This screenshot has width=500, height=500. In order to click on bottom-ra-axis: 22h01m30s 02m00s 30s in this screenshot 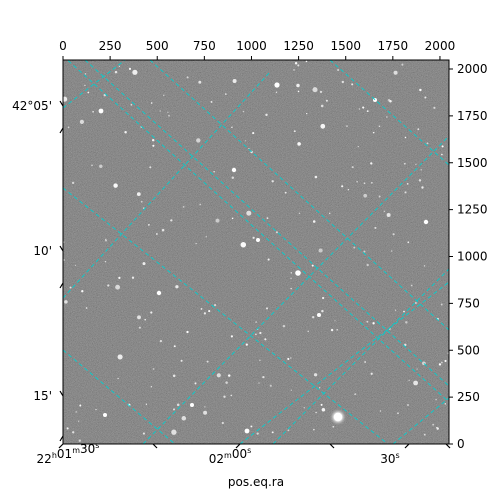, I will do `click(244, 453)`.